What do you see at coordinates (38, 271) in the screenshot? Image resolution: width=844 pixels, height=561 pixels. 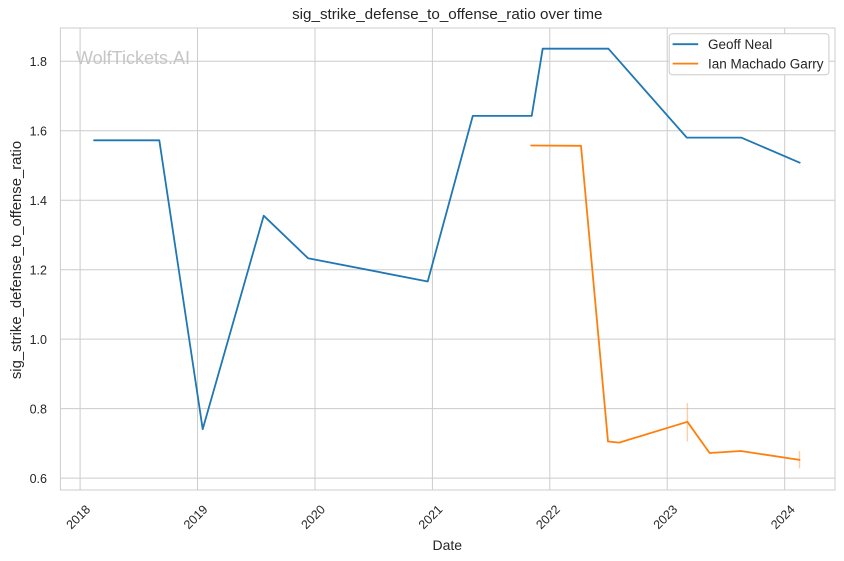 I see `svg-text: 1.2` at bounding box center [38, 271].